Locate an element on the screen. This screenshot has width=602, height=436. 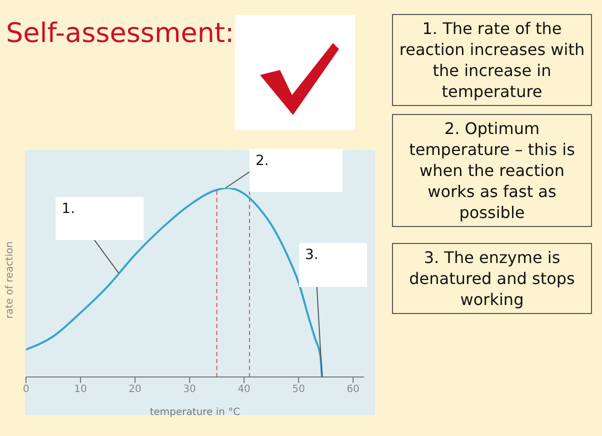
y-axis-title: rate of reaction is located at coordinates (10, 280).